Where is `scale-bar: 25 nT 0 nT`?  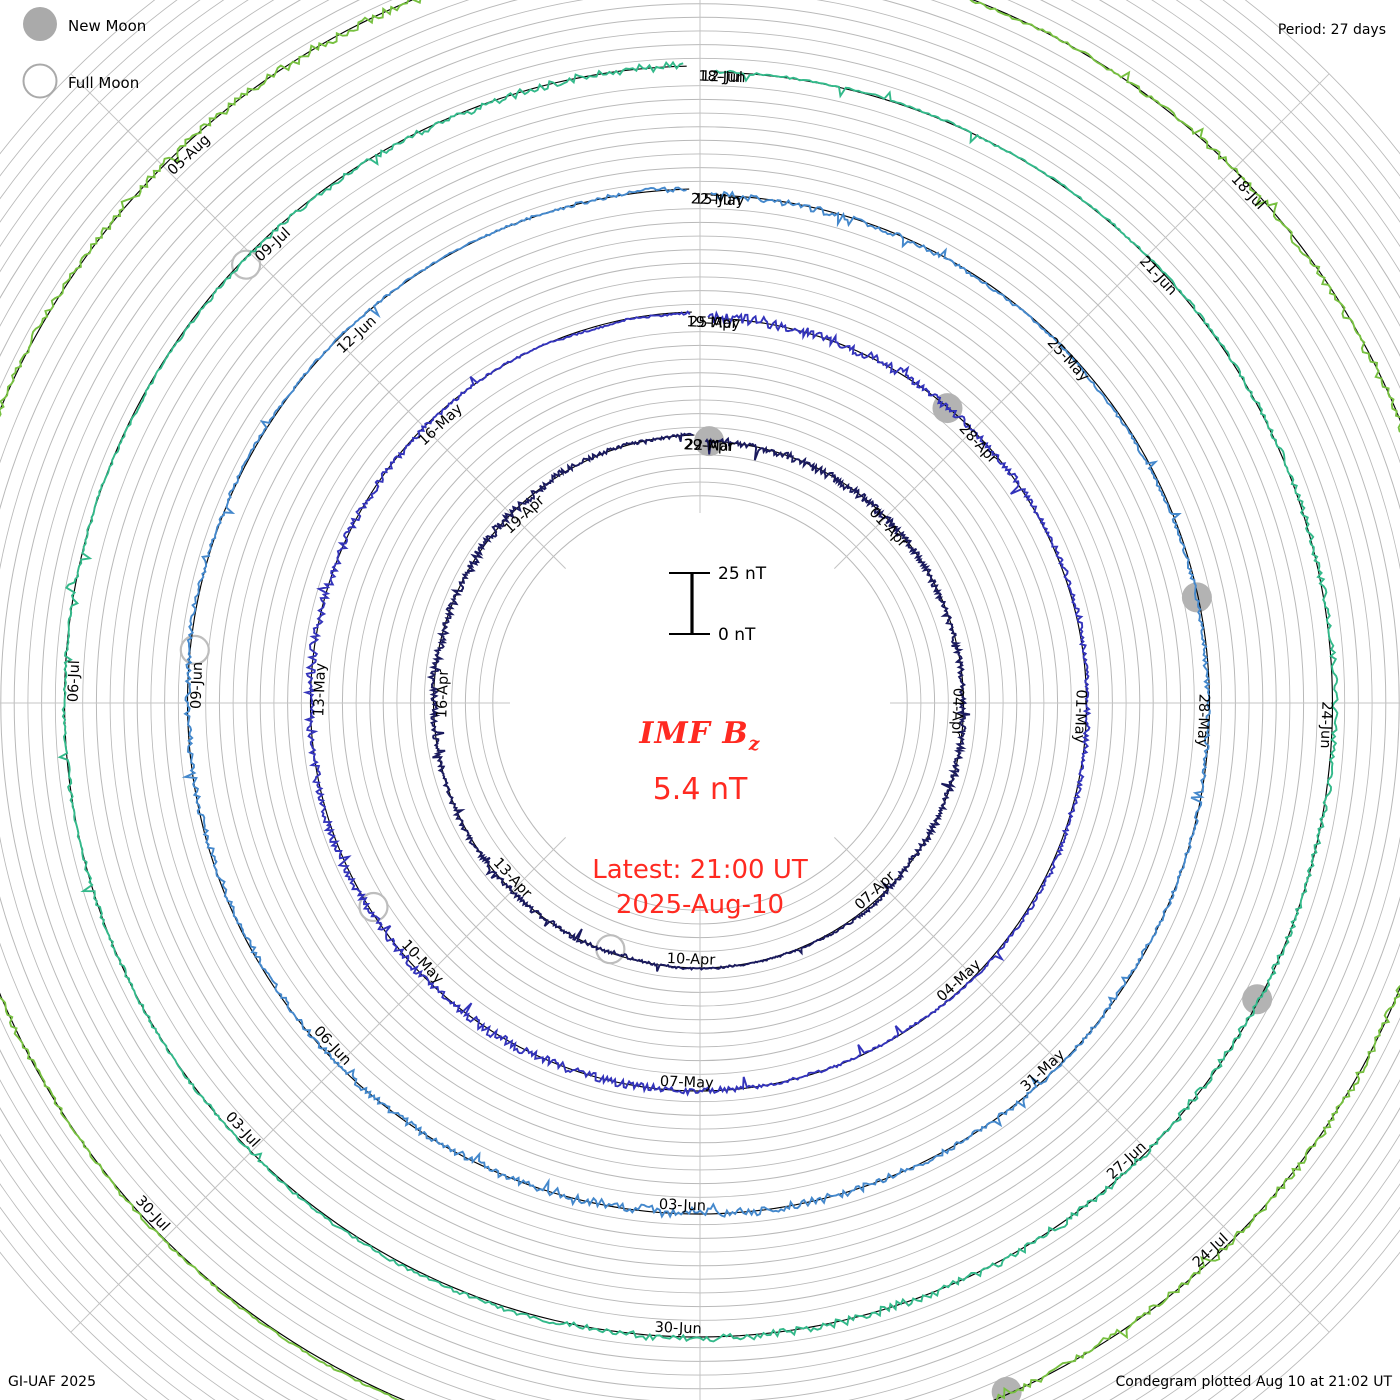
scale-bar: 25 nT 0 nT is located at coordinates (718, 604).